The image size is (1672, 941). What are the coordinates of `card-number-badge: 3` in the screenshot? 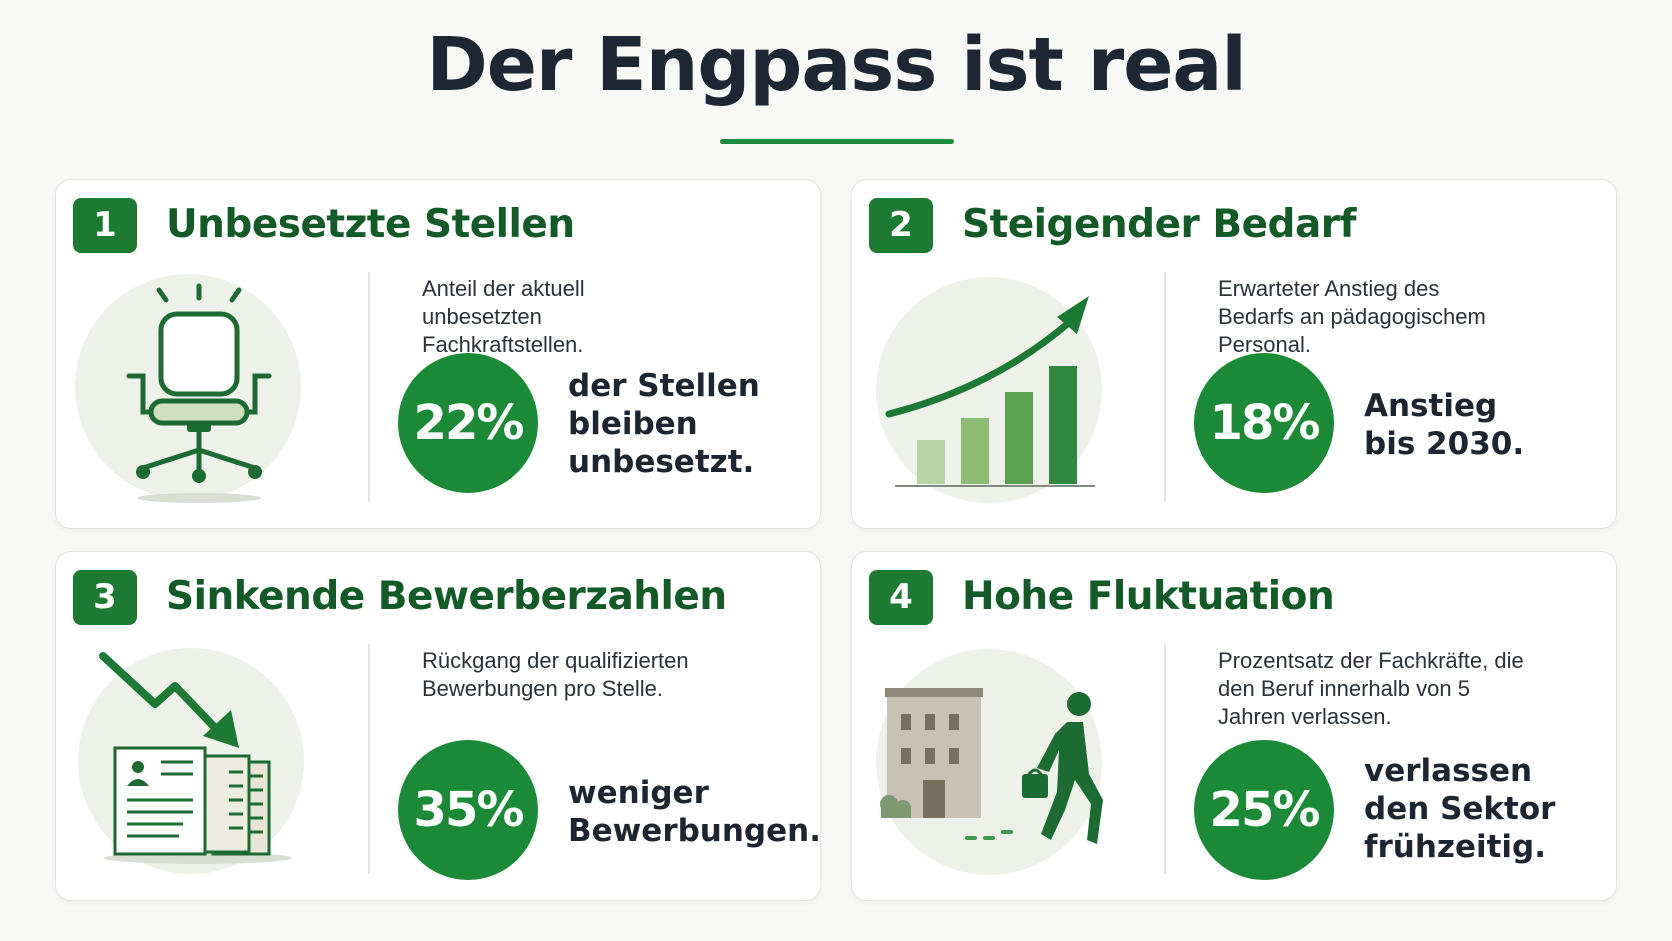 It's located at (105, 597).